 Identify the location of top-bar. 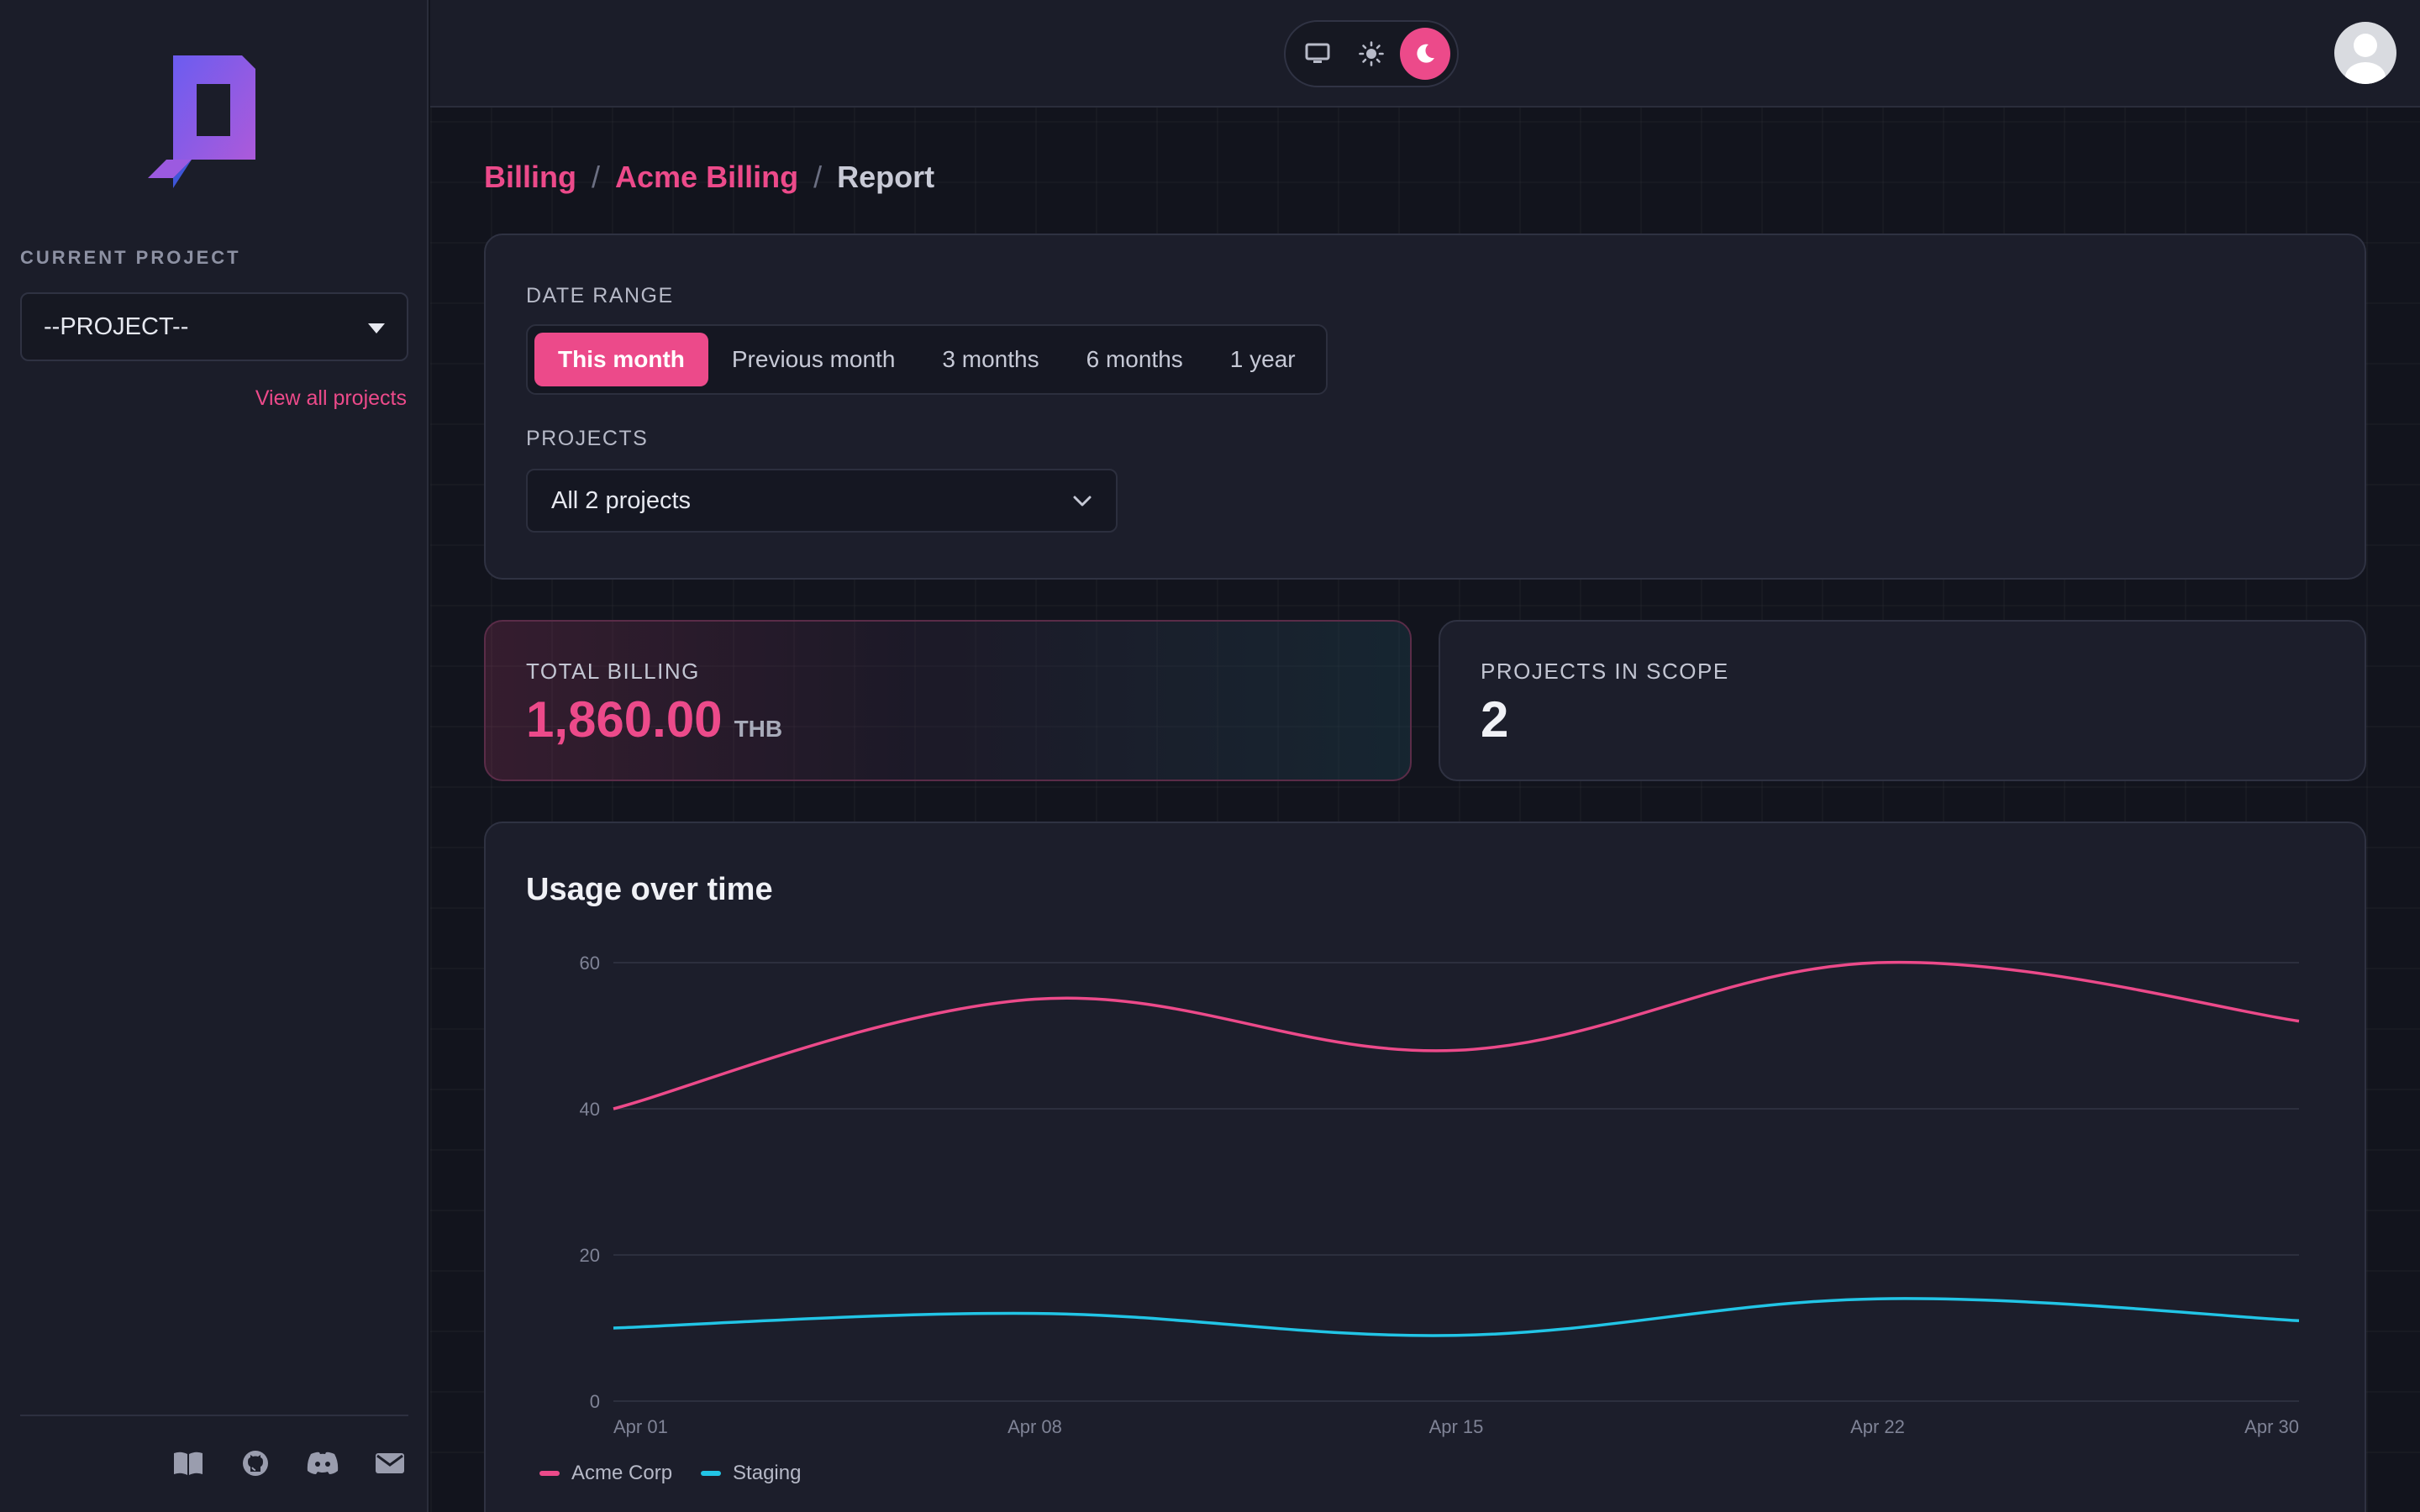
(1425, 54).